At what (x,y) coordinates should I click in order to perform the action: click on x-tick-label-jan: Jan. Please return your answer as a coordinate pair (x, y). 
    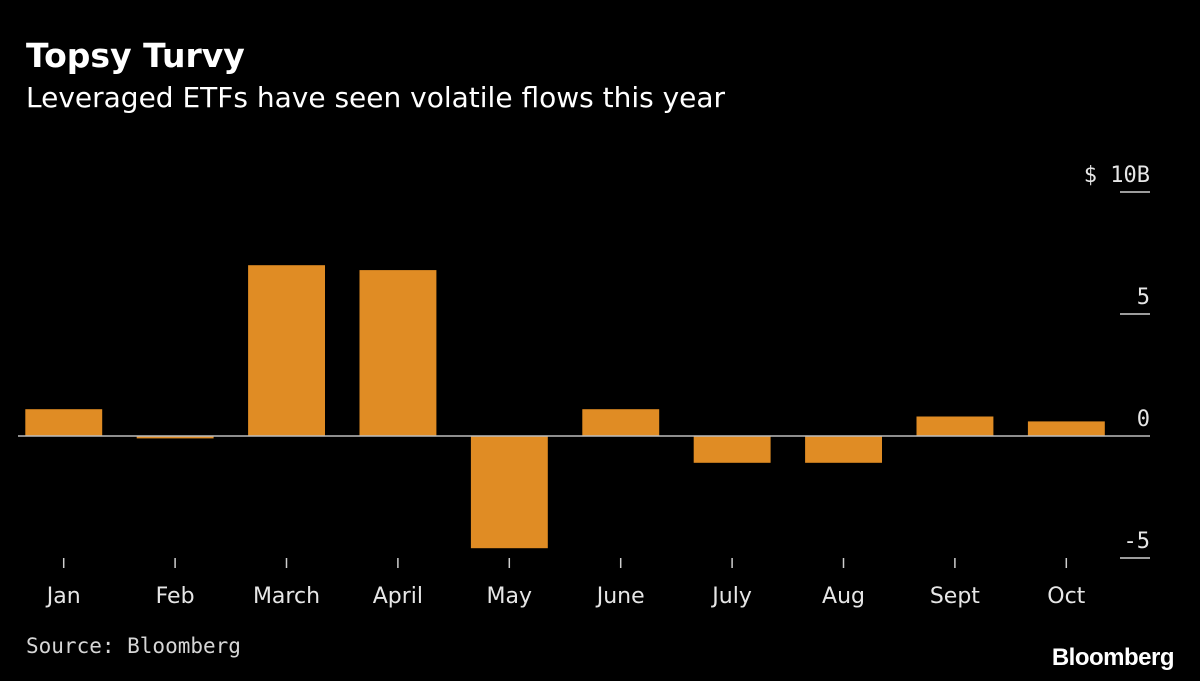
    Looking at the image, I should click on (63, 596).